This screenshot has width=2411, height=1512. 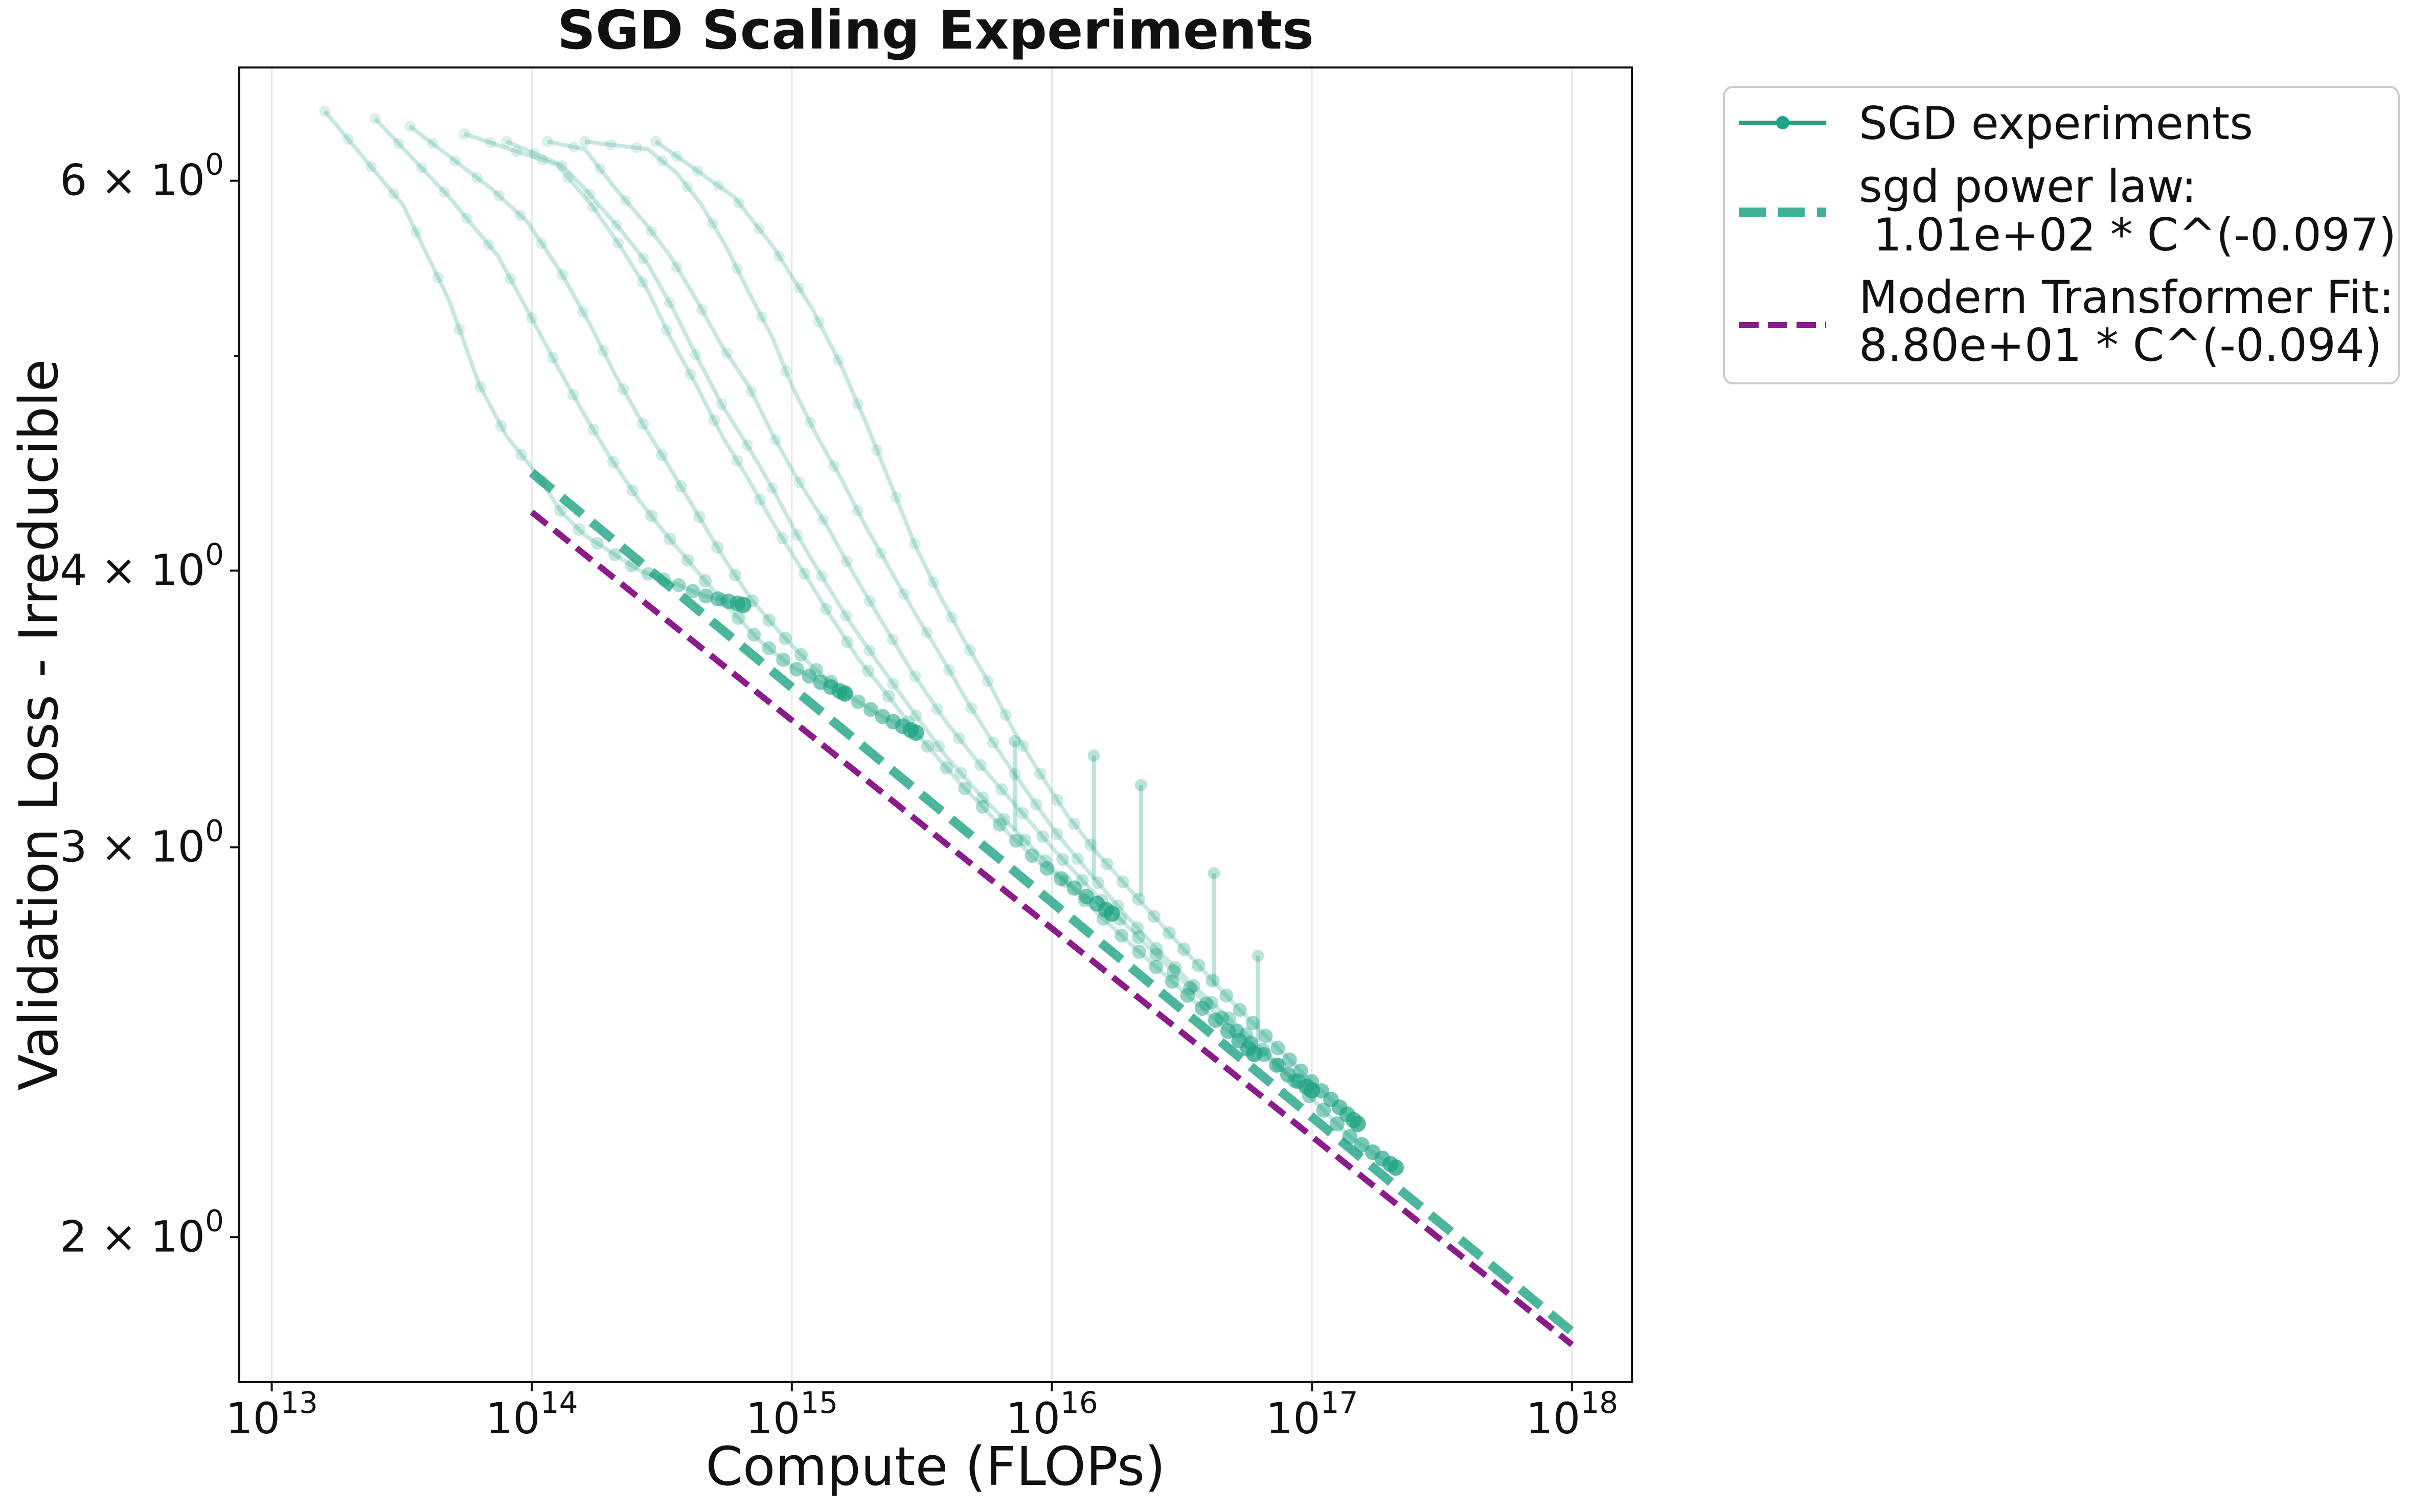 I want to click on x-tick-label-3: 1016, so click(x=1052, y=1414).